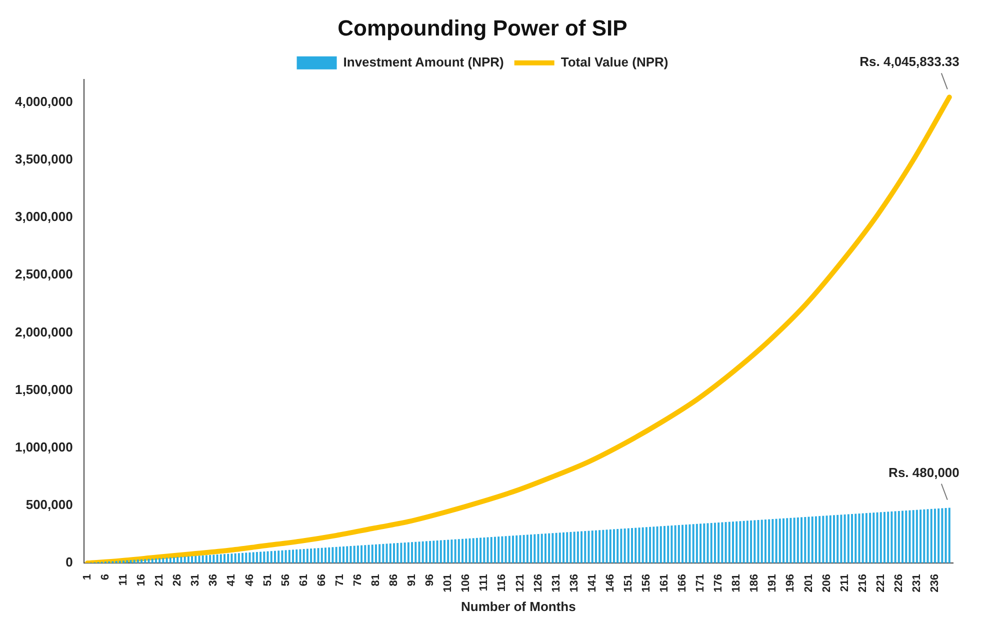 This screenshot has width=981, height=627. What do you see at coordinates (87, 577) in the screenshot?
I see `x-tick-label: 1` at bounding box center [87, 577].